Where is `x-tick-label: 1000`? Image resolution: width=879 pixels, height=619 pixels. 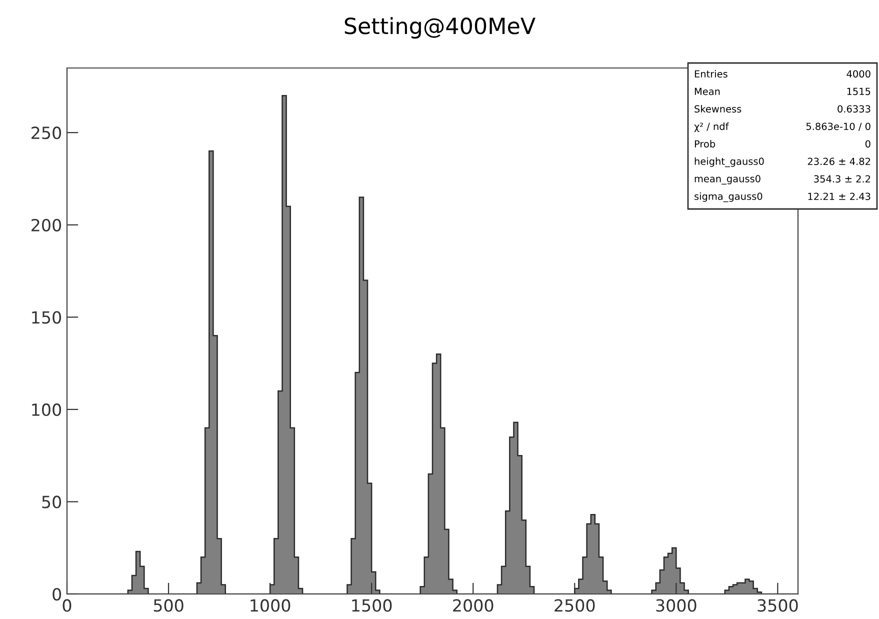
x-tick-label: 1000 is located at coordinates (270, 605).